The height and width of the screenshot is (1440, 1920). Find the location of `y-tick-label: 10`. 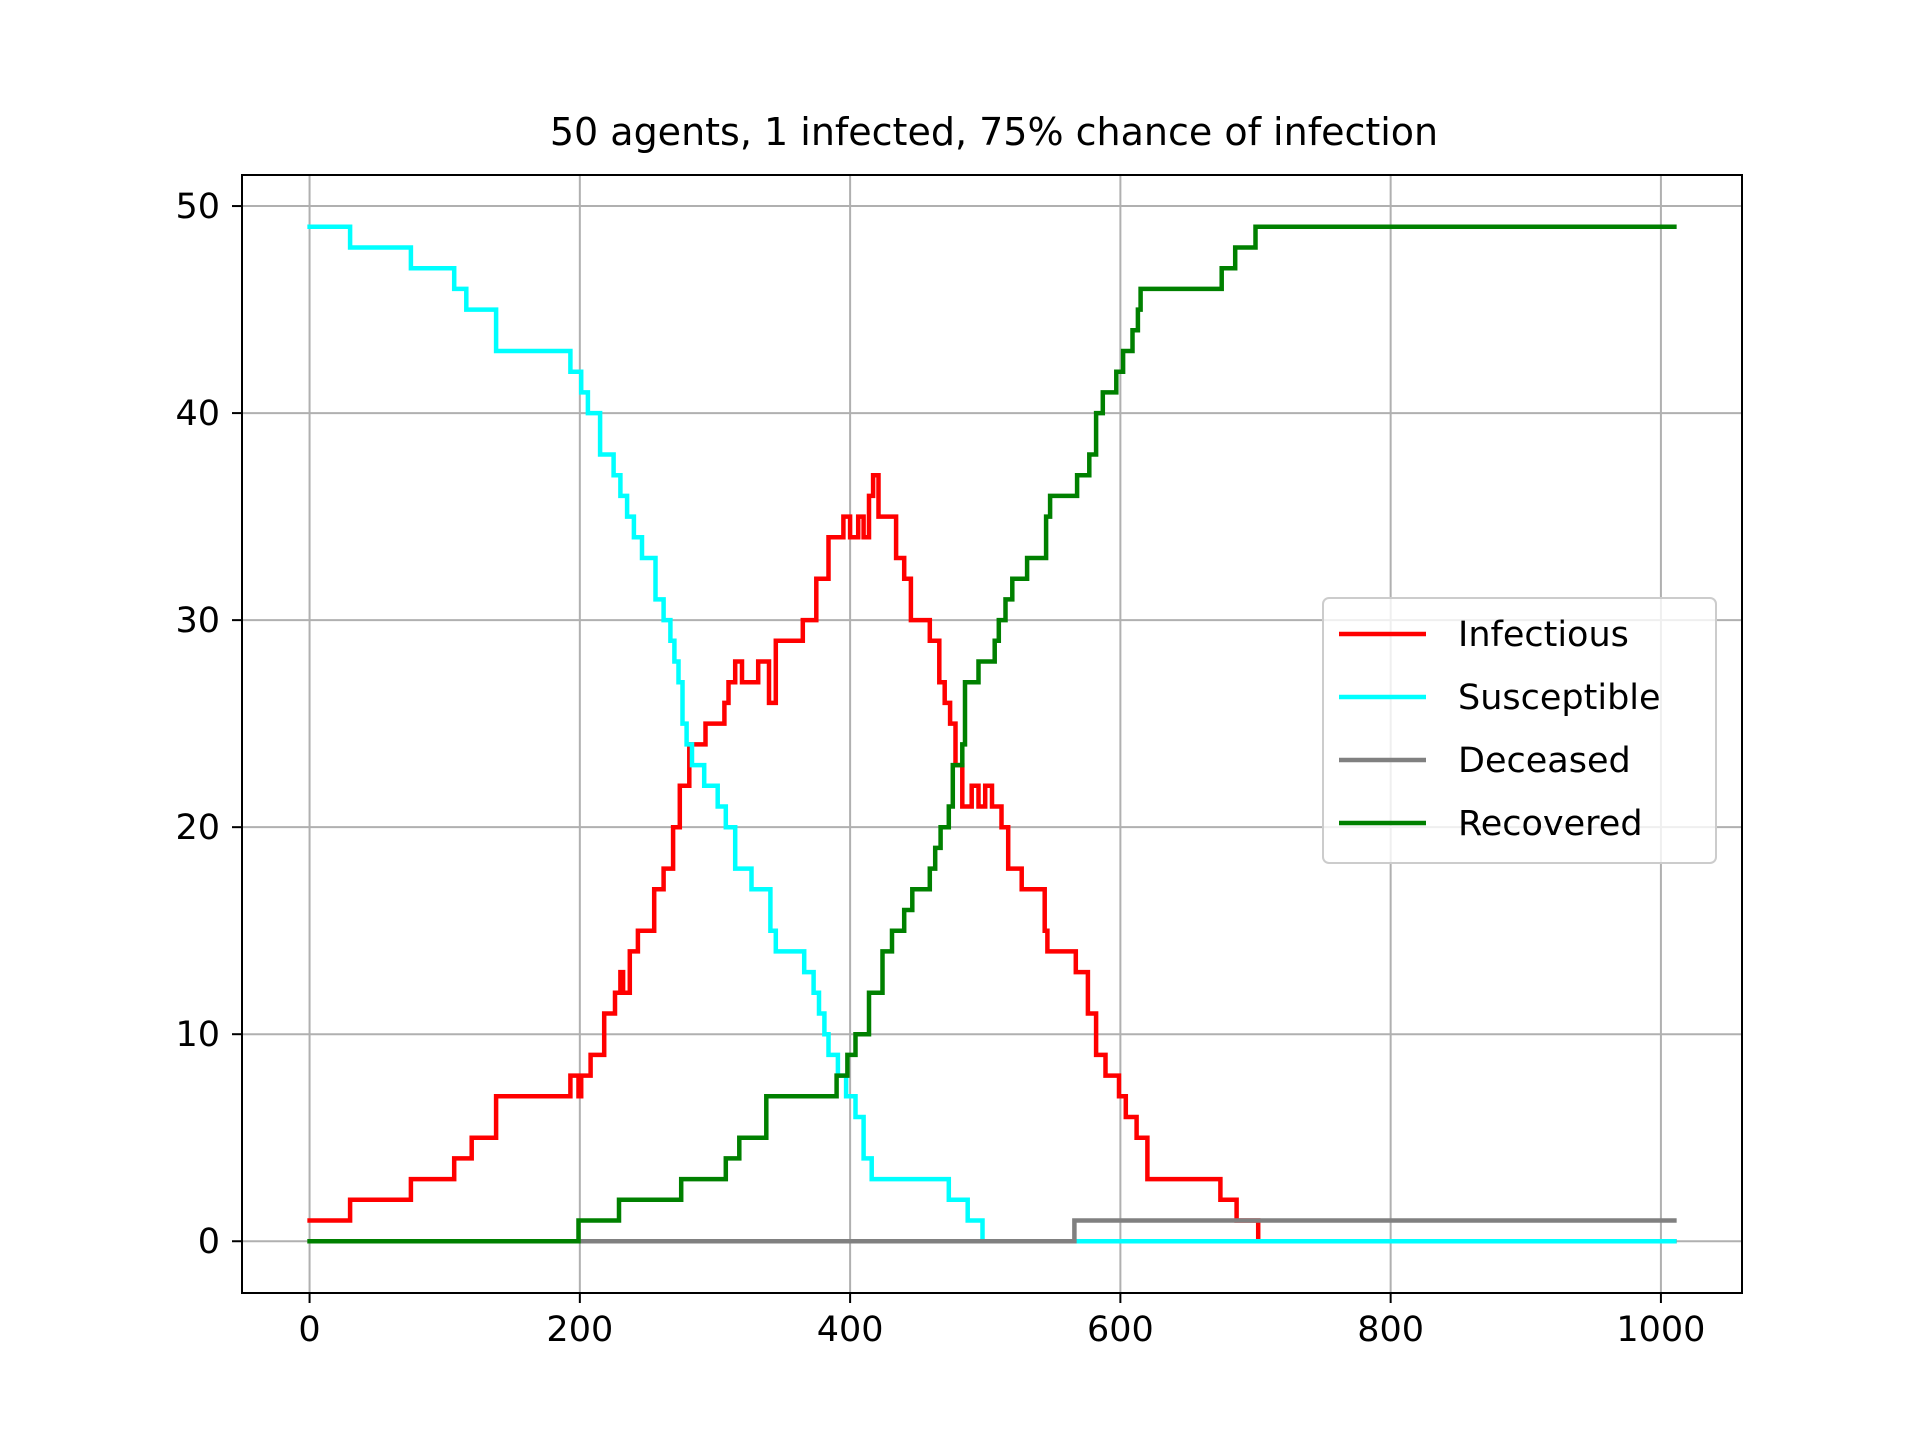

y-tick-label: 10 is located at coordinates (197, 1035).